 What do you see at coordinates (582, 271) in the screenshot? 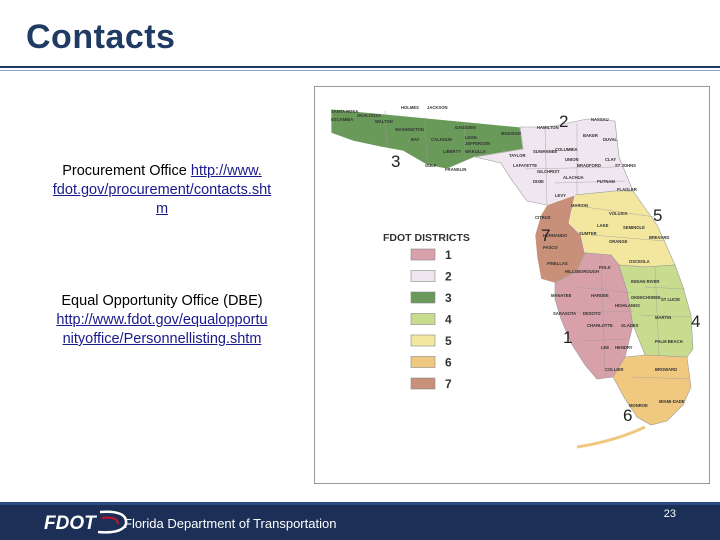
I see `county-label: HILLSBOROUGH` at bounding box center [582, 271].